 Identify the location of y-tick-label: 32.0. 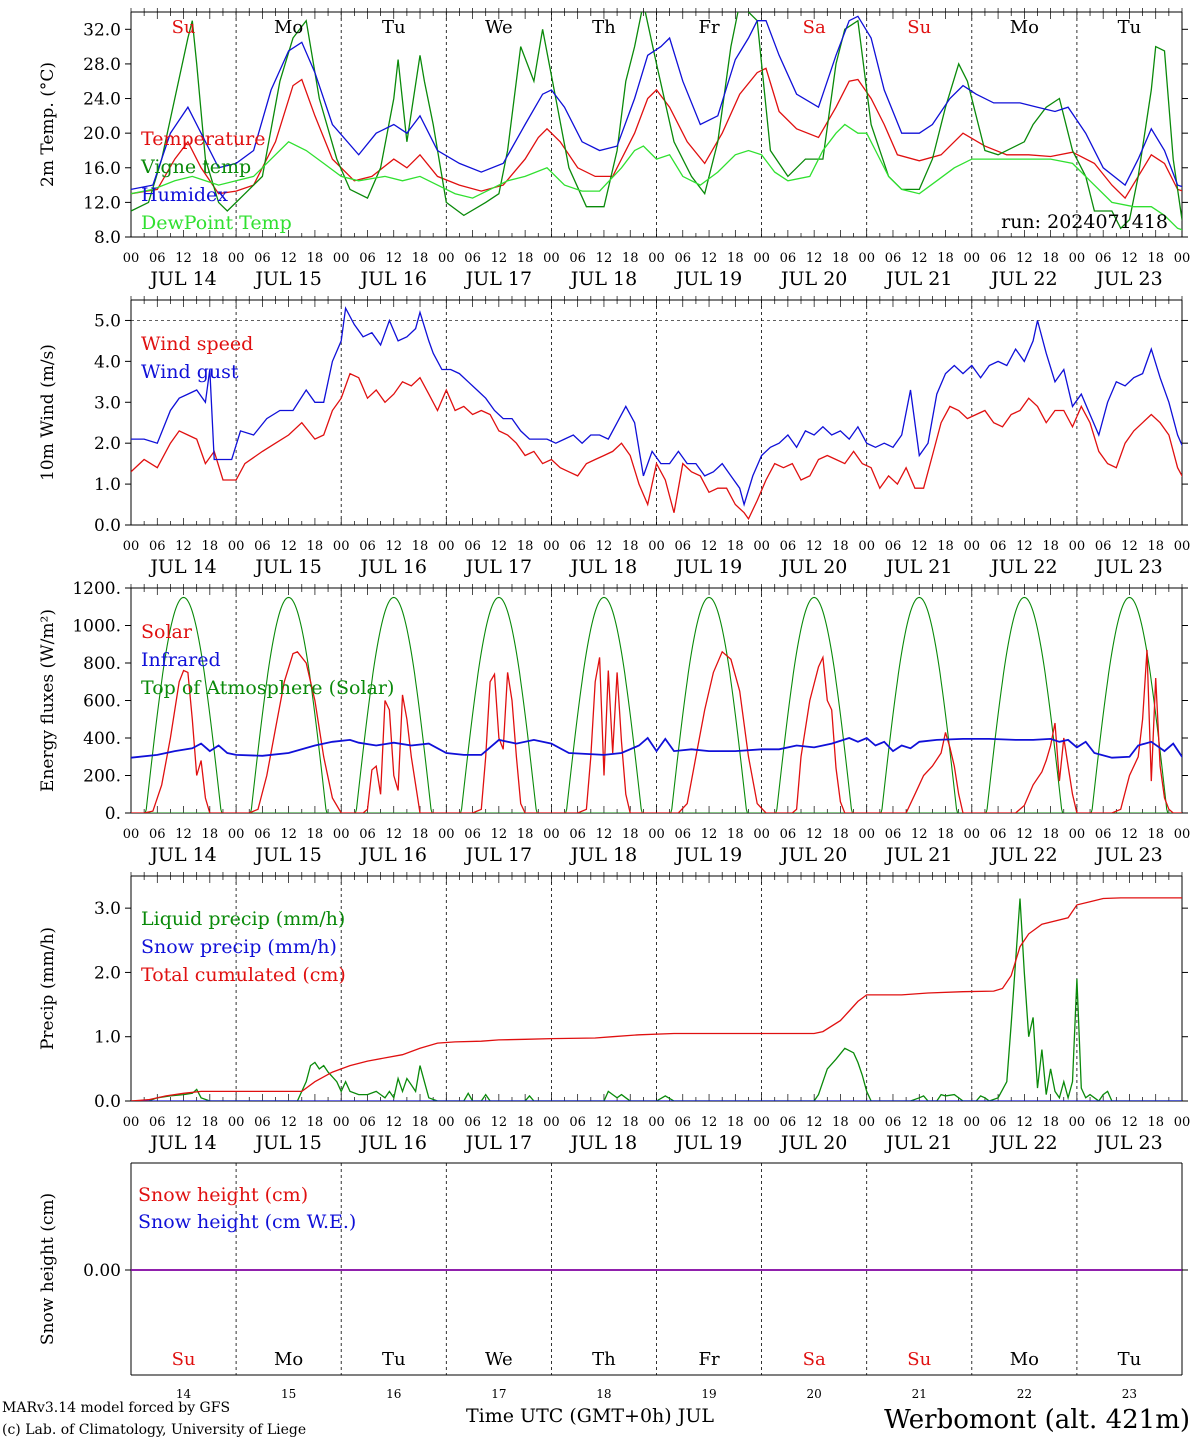
(102, 30).